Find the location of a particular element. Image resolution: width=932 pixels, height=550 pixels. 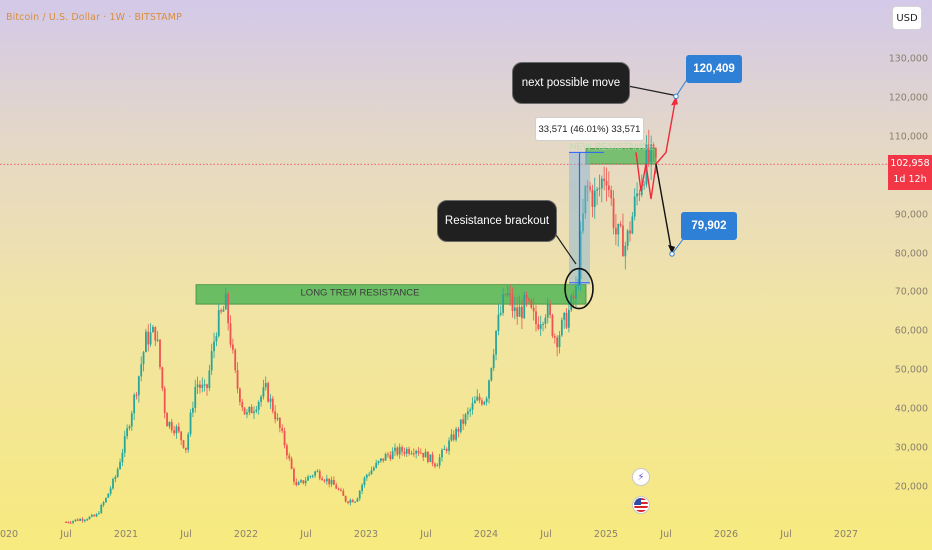

upside-target-label: 120,409 is located at coordinates (714, 69).